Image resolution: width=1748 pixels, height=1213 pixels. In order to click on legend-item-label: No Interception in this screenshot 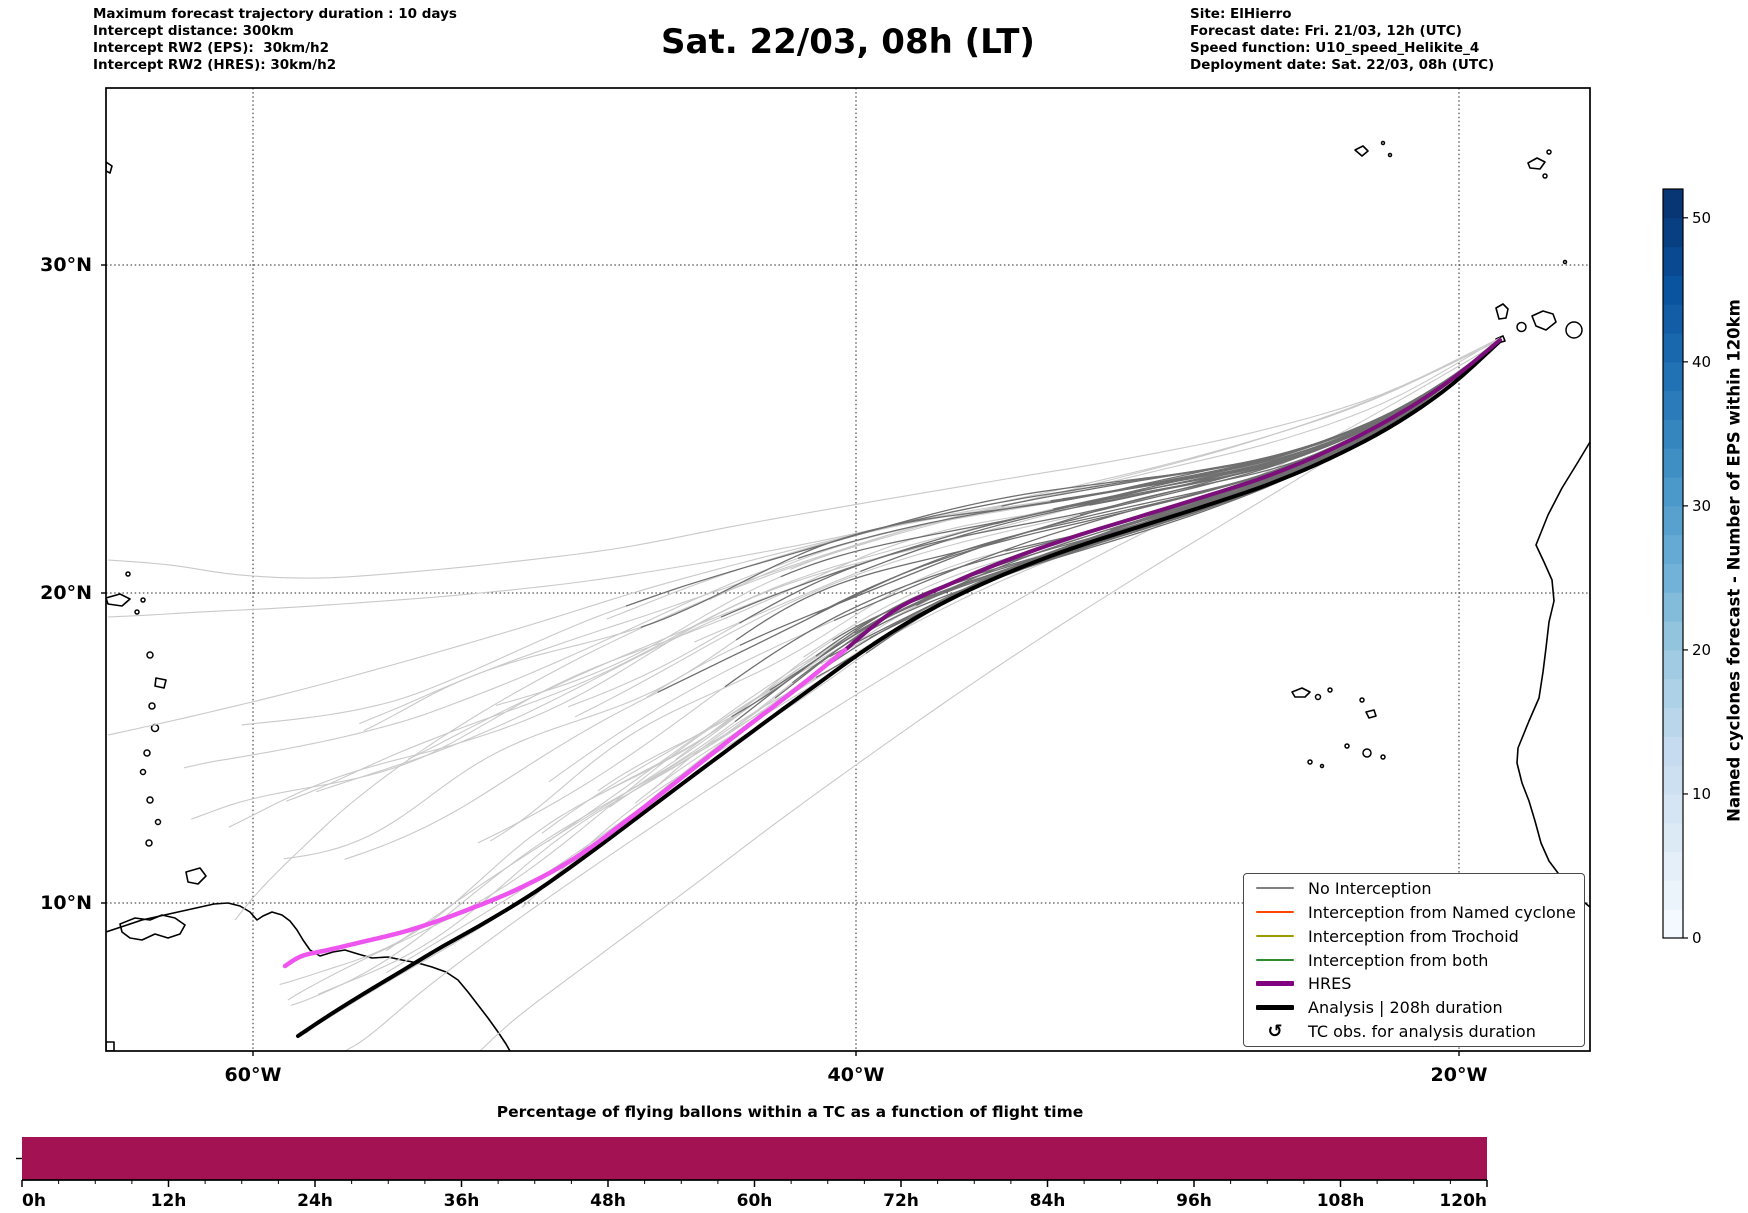, I will do `click(1370, 888)`.